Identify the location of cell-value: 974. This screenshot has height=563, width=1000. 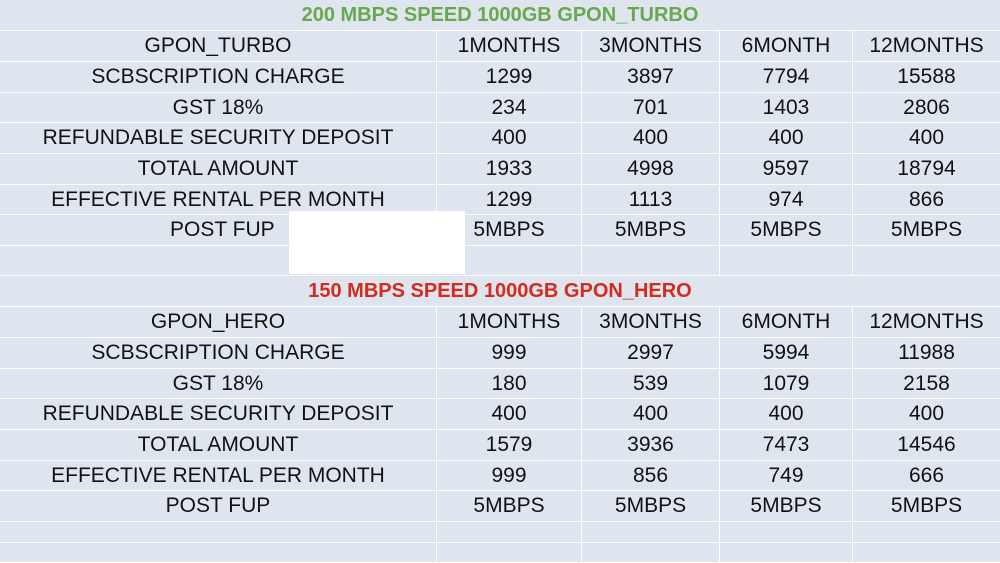
(786, 200).